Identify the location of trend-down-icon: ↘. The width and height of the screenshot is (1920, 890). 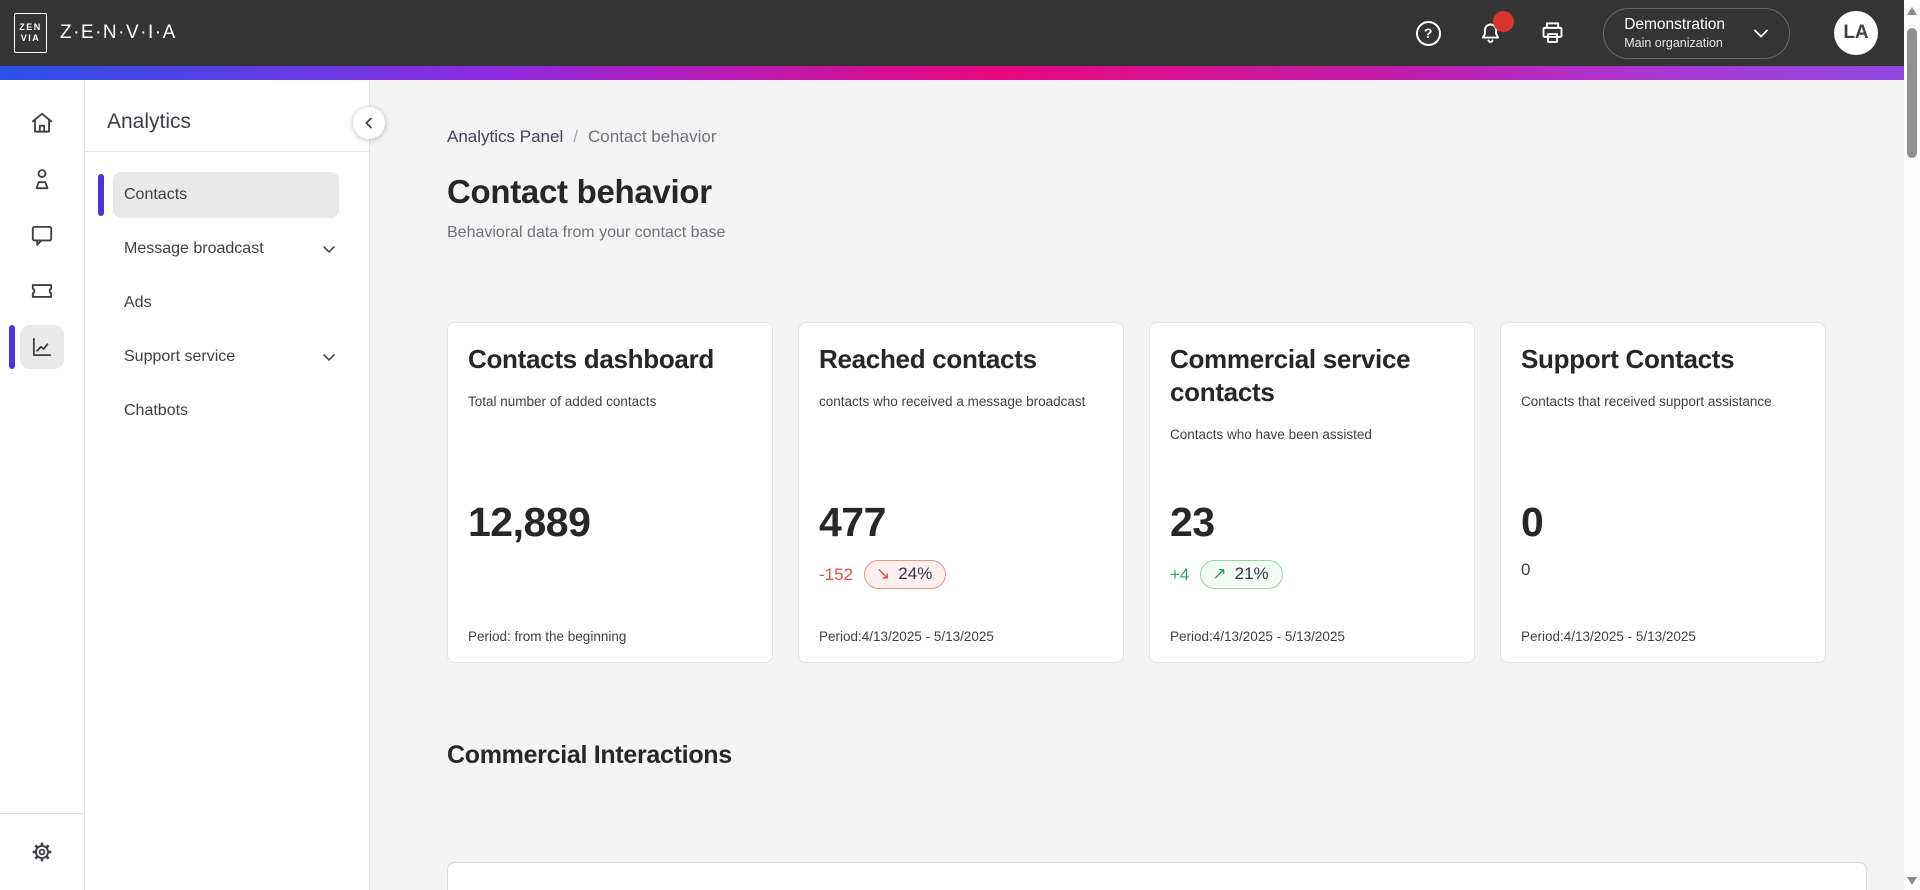
(883, 573).